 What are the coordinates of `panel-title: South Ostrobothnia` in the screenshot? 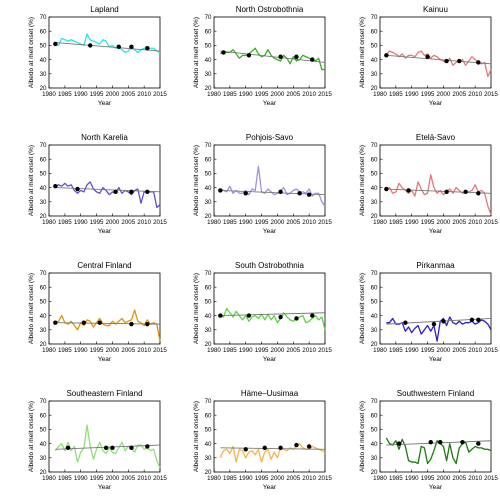 It's located at (269, 265).